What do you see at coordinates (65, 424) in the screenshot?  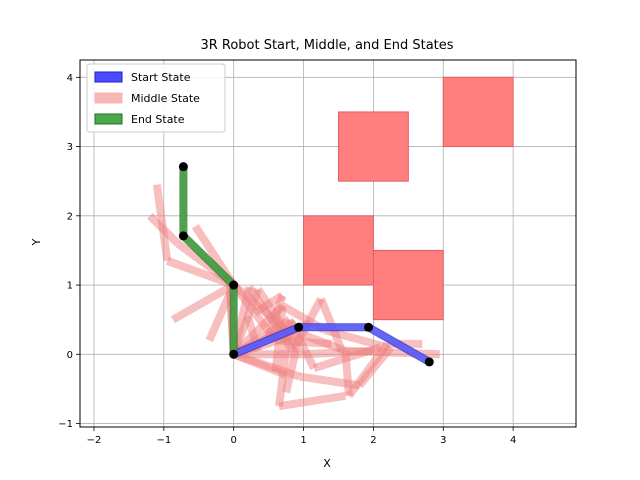 I see `y-tick-label: −1` at bounding box center [65, 424].